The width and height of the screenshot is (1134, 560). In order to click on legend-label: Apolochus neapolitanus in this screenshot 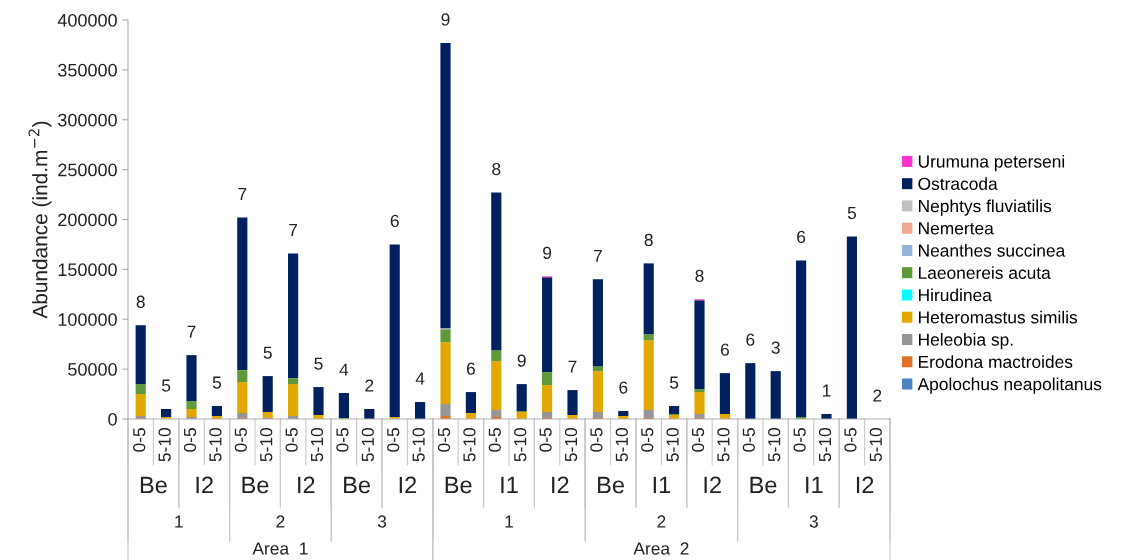, I will do `click(1009, 385)`.